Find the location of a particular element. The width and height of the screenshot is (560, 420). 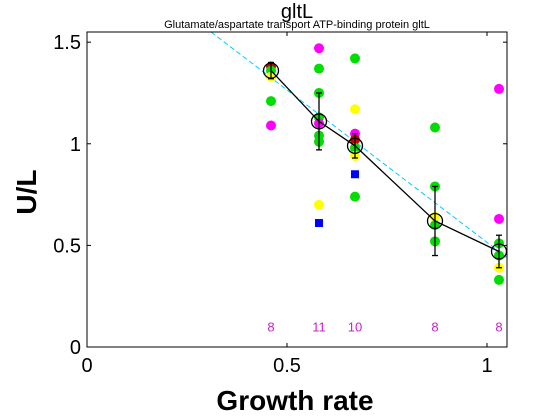

sample-count-label: 10 is located at coordinates (355, 327).